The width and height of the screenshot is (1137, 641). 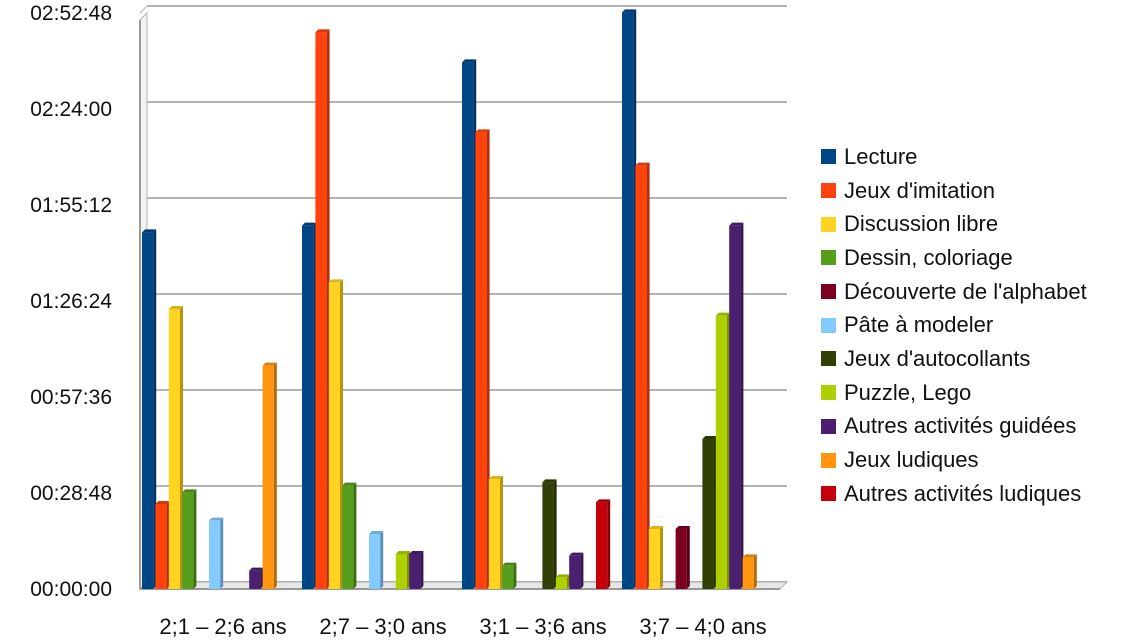 I want to click on x-category-label: 3;1 – 3;6 ans, so click(x=542, y=626).